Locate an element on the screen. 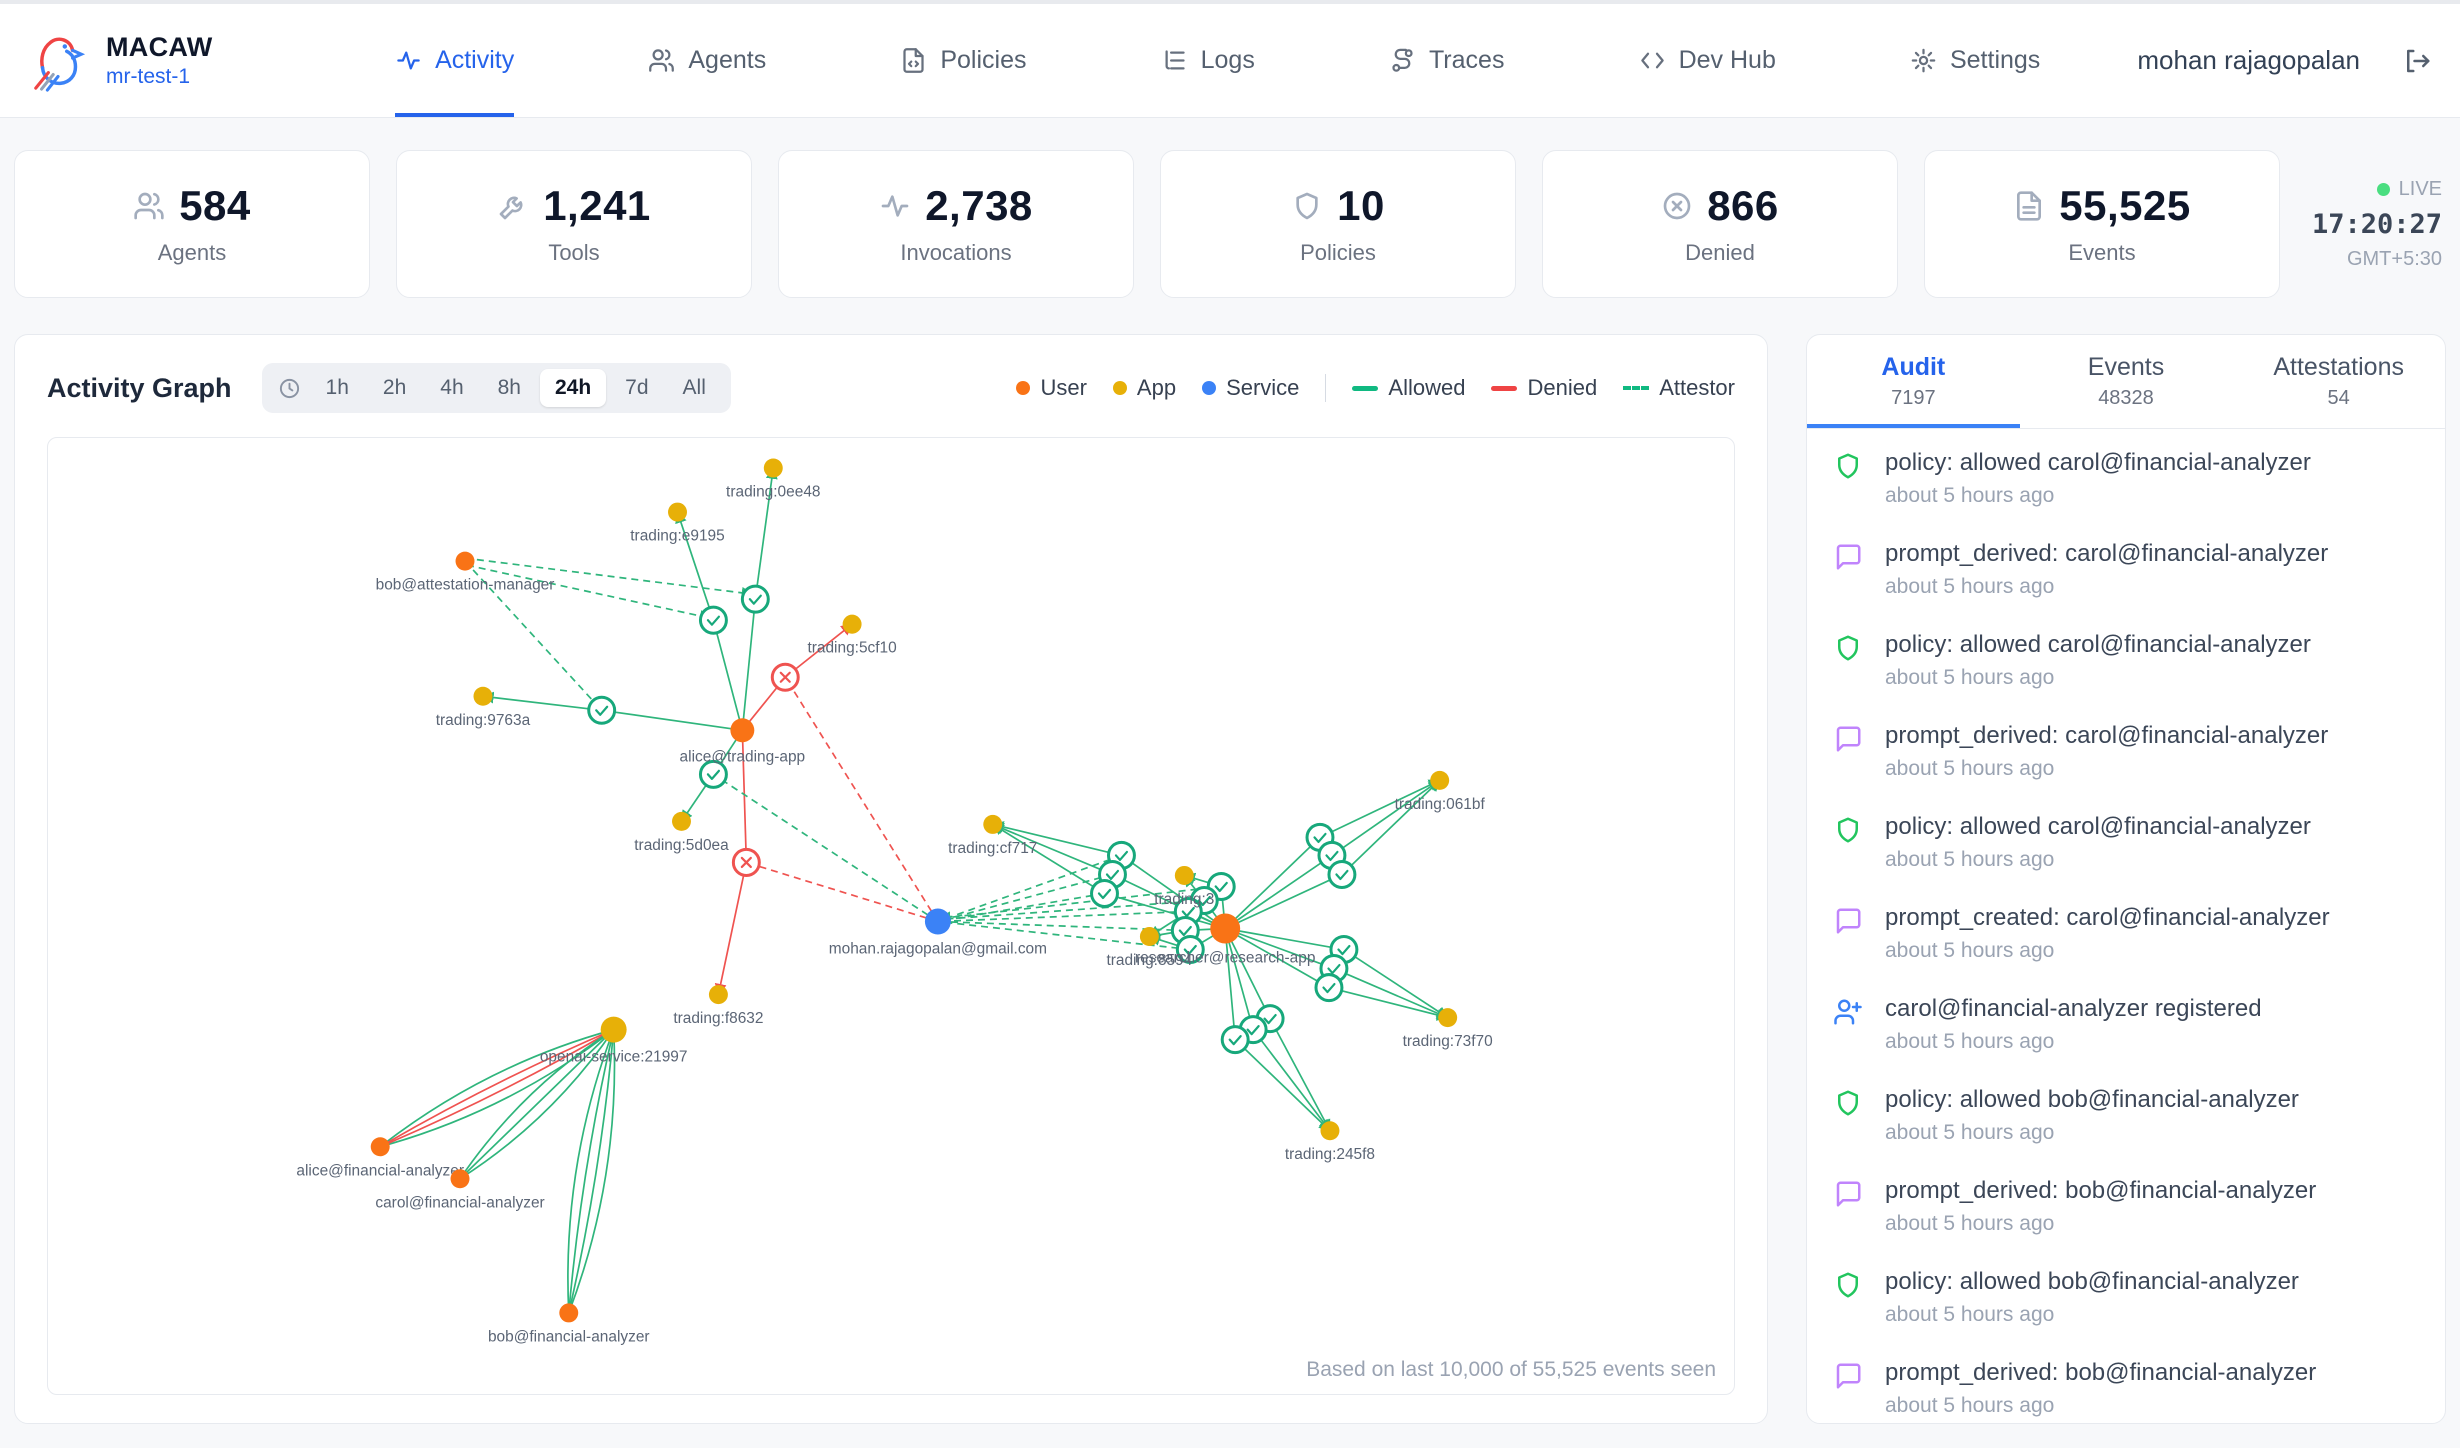  graph-node-label: alice@trading-app is located at coordinates (743, 756).